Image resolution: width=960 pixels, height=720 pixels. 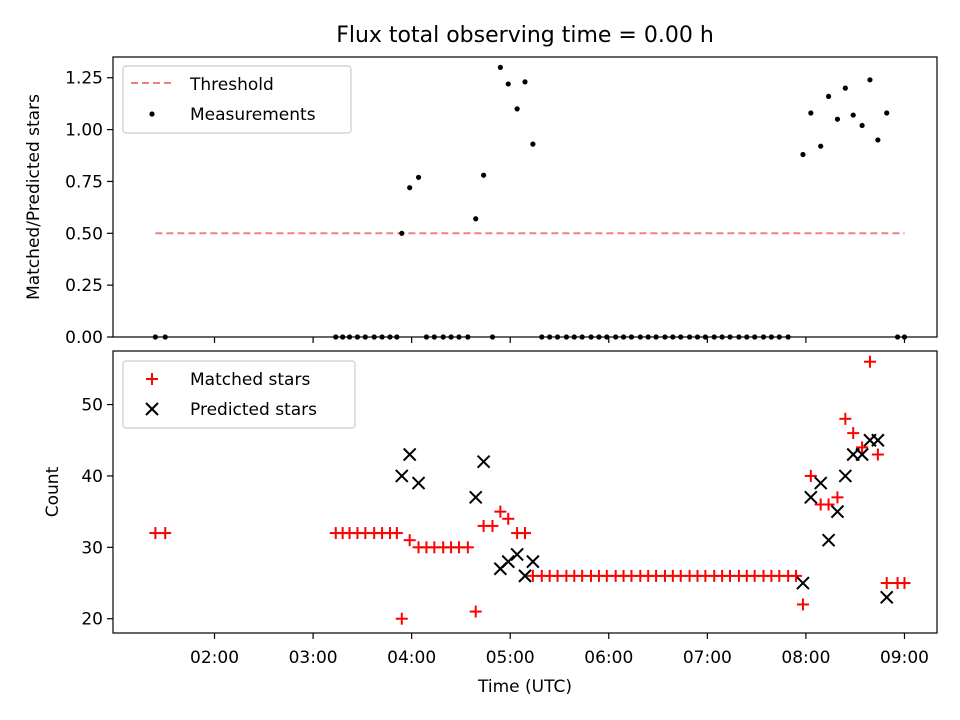 I want to click on y-tick-label: 1.00, so click(x=84, y=131).